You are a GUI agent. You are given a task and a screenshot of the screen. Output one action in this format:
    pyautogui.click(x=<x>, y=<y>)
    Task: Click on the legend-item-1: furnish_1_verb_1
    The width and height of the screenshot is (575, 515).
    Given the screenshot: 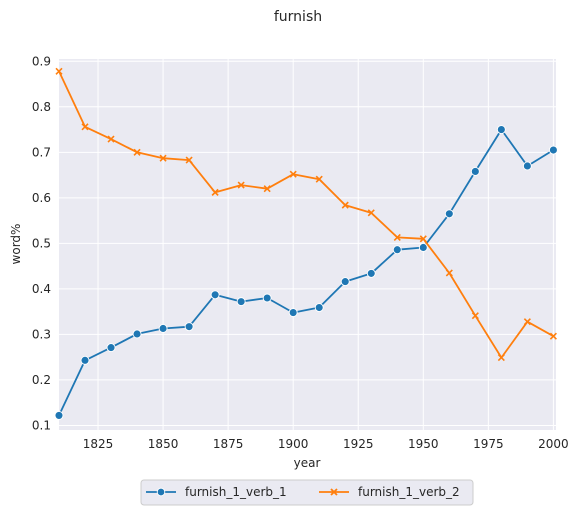 What is the action you would take?
    pyautogui.click(x=216, y=492)
    